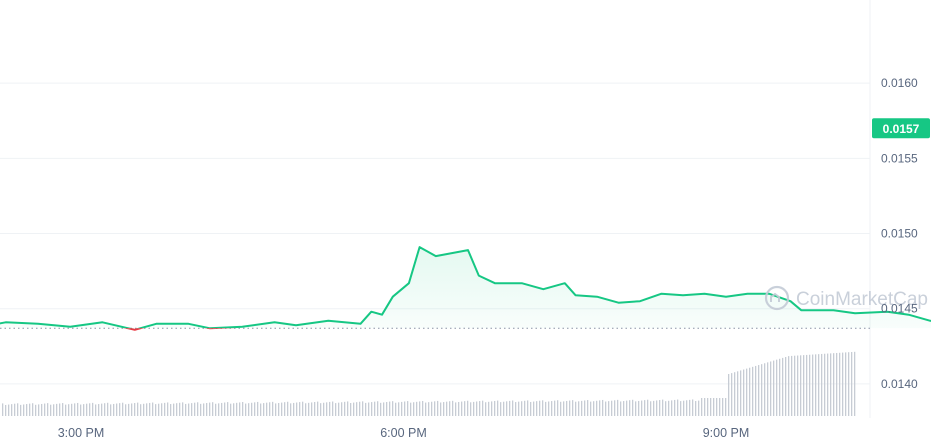 This screenshot has width=931, height=445. What do you see at coordinates (899, 384) in the screenshot?
I see `y-tick-label: 0.0140` at bounding box center [899, 384].